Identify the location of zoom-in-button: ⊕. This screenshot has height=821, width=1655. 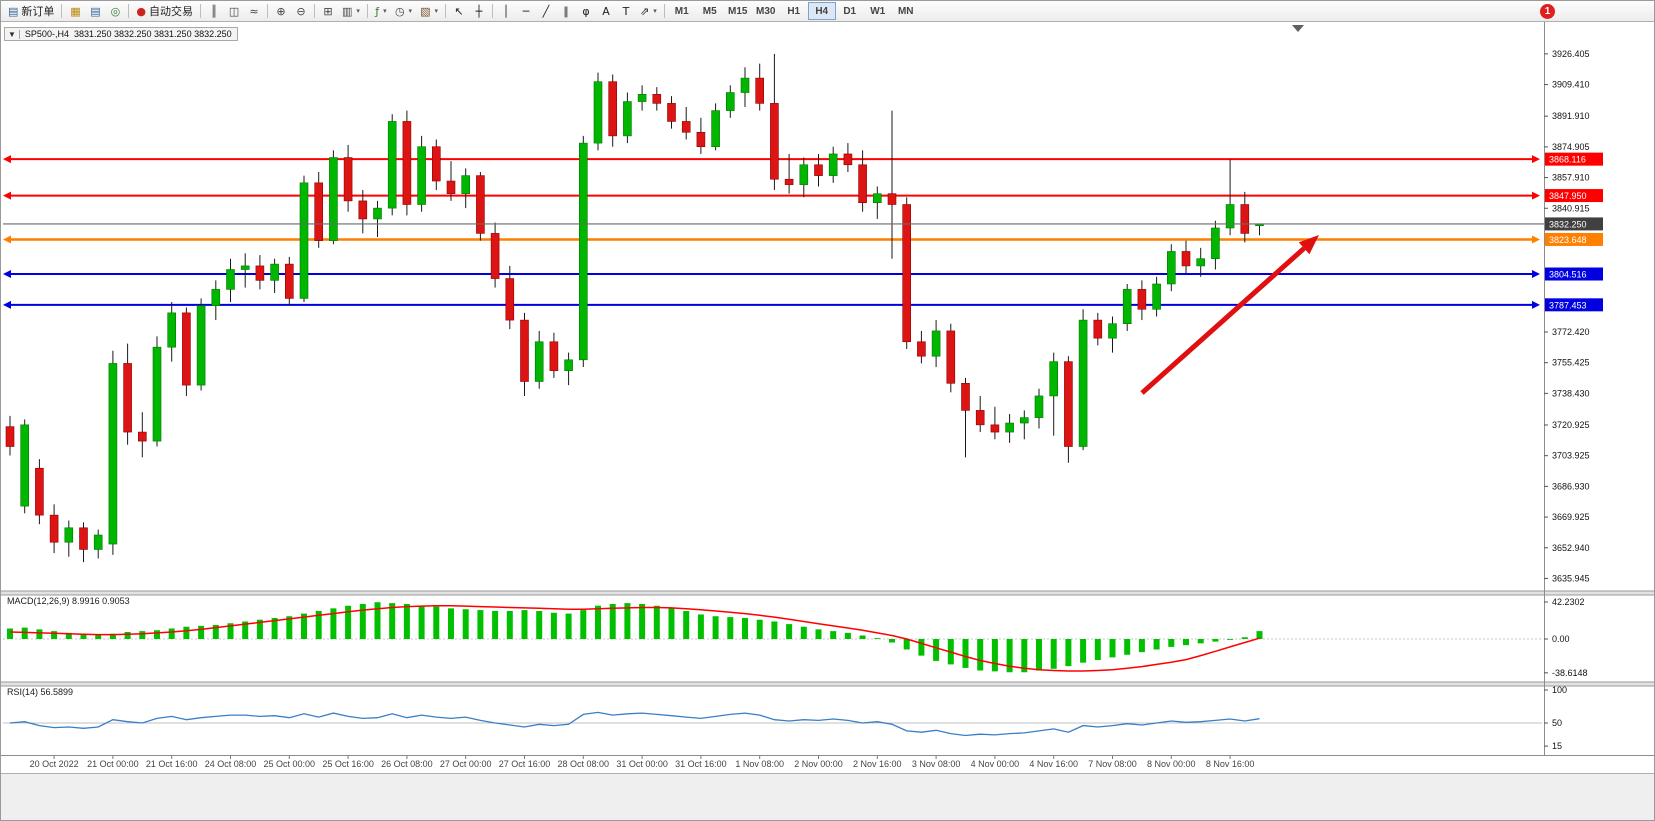
(281, 11).